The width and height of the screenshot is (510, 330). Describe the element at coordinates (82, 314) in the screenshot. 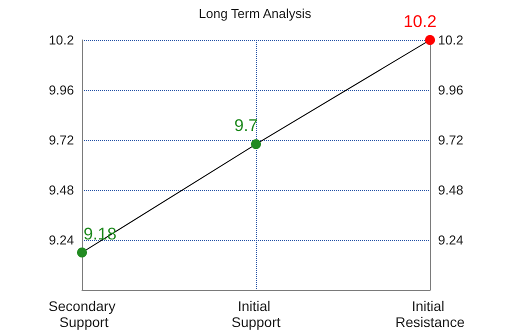

I see `x-tick-label: Secondary Support` at that location.